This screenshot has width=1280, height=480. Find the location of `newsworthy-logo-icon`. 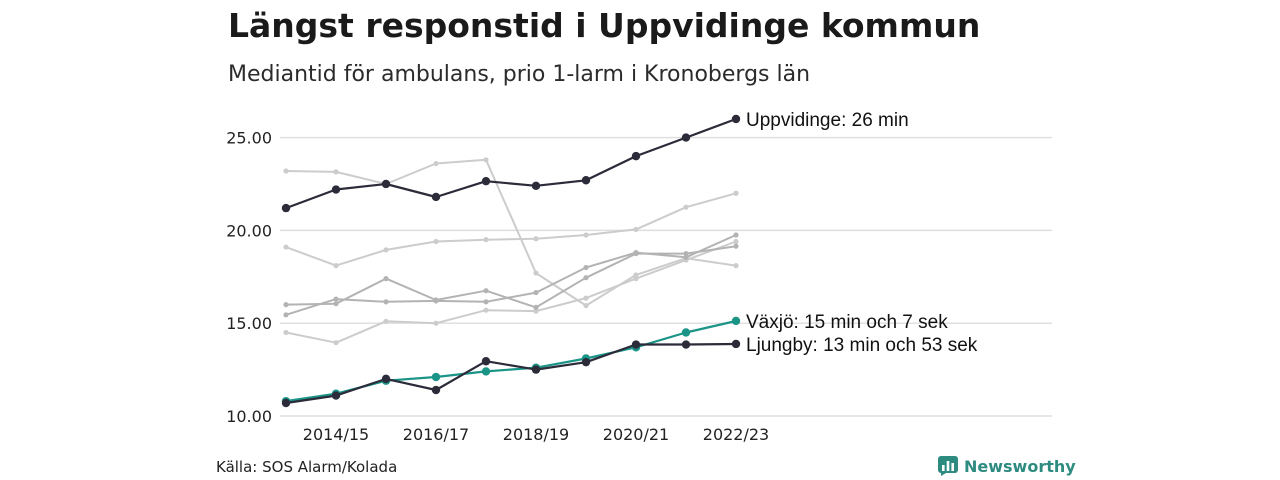

newsworthy-logo-icon is located at coordinates (948, 466).